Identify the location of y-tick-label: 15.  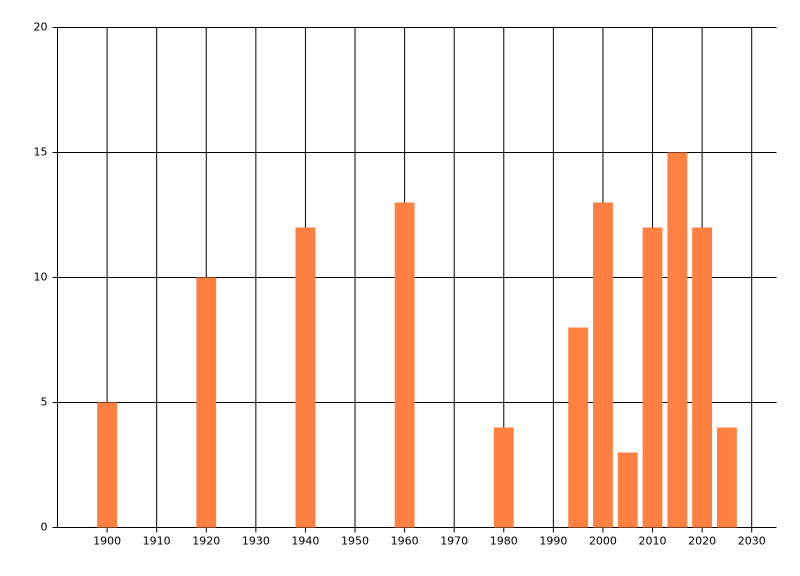
(41, 152).